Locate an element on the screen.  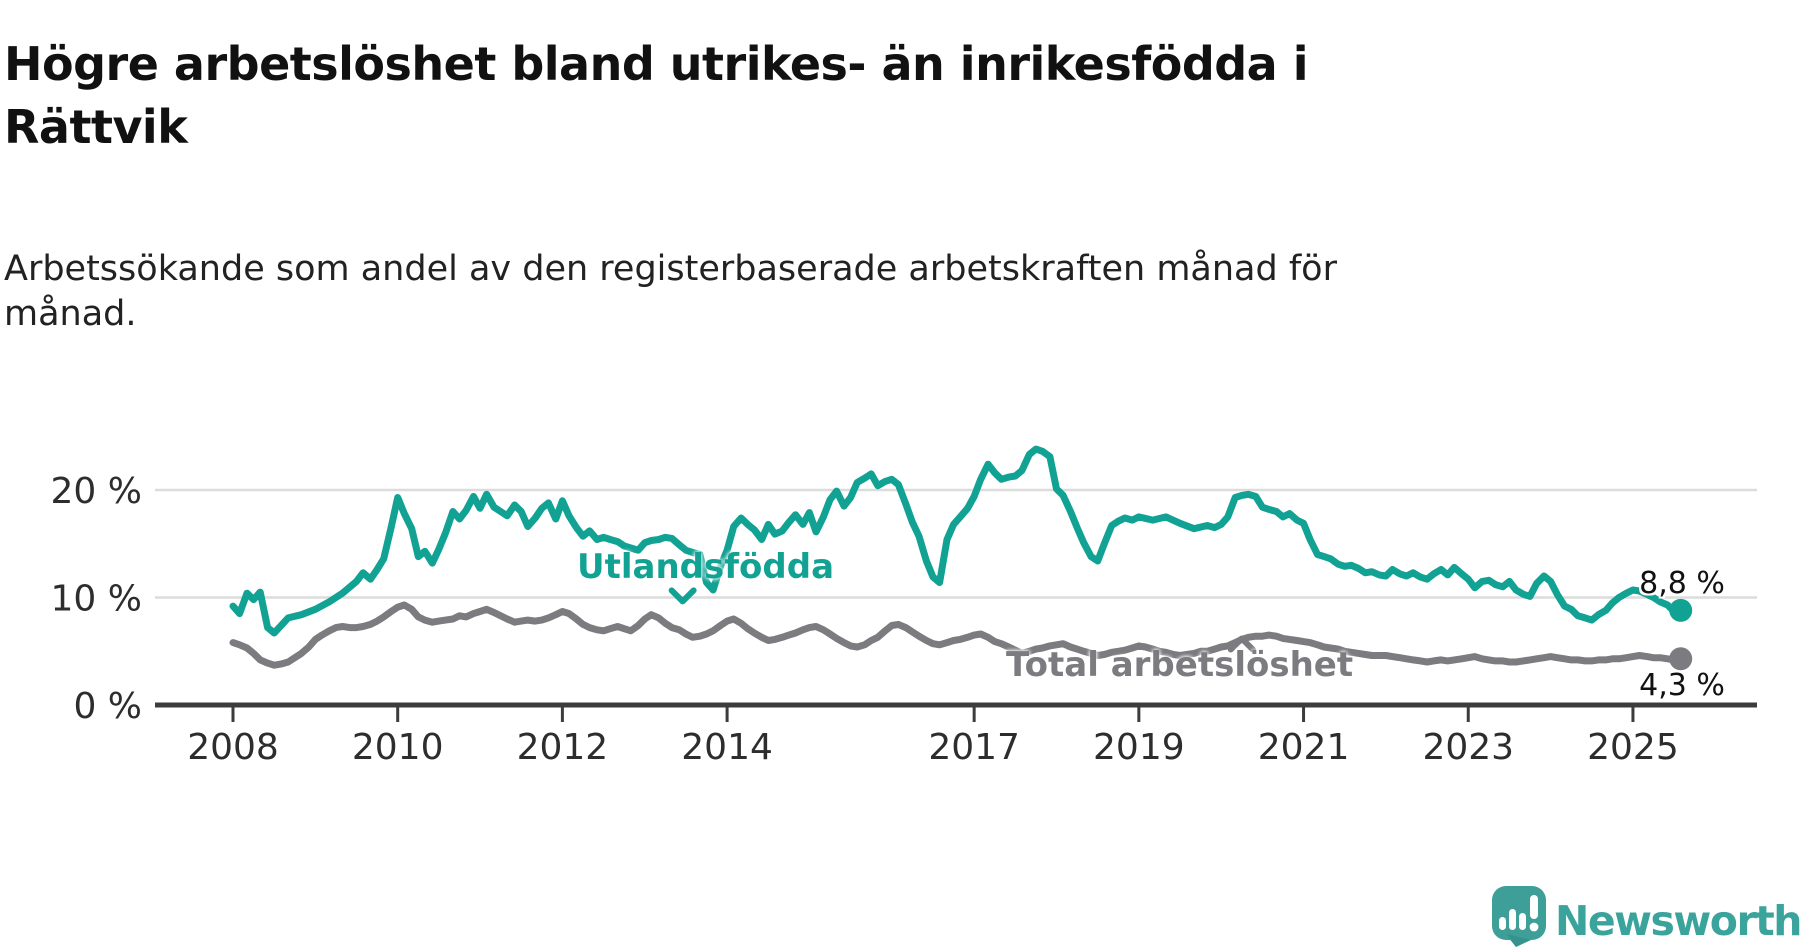
svg-text: 2019 is located at coordinates (1139, 747).